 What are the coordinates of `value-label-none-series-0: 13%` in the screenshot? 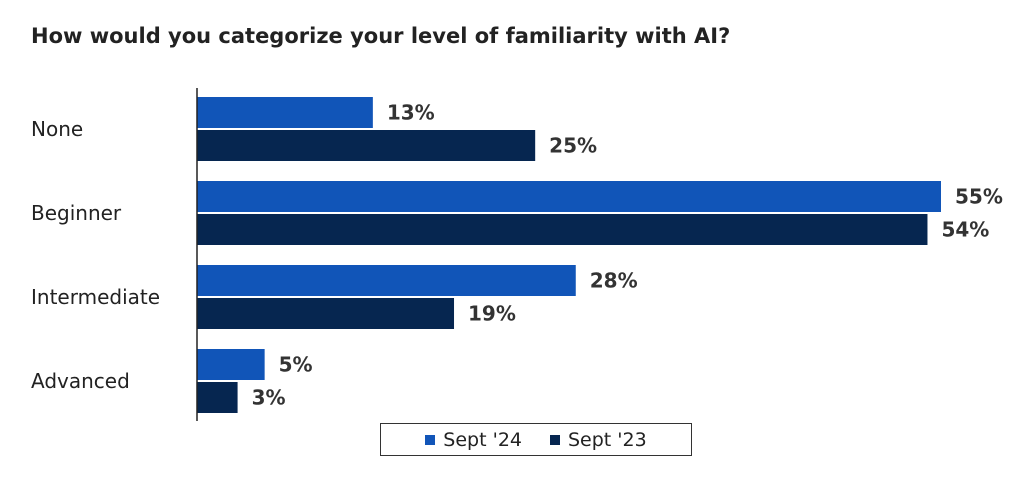 It's located at (411, 113).